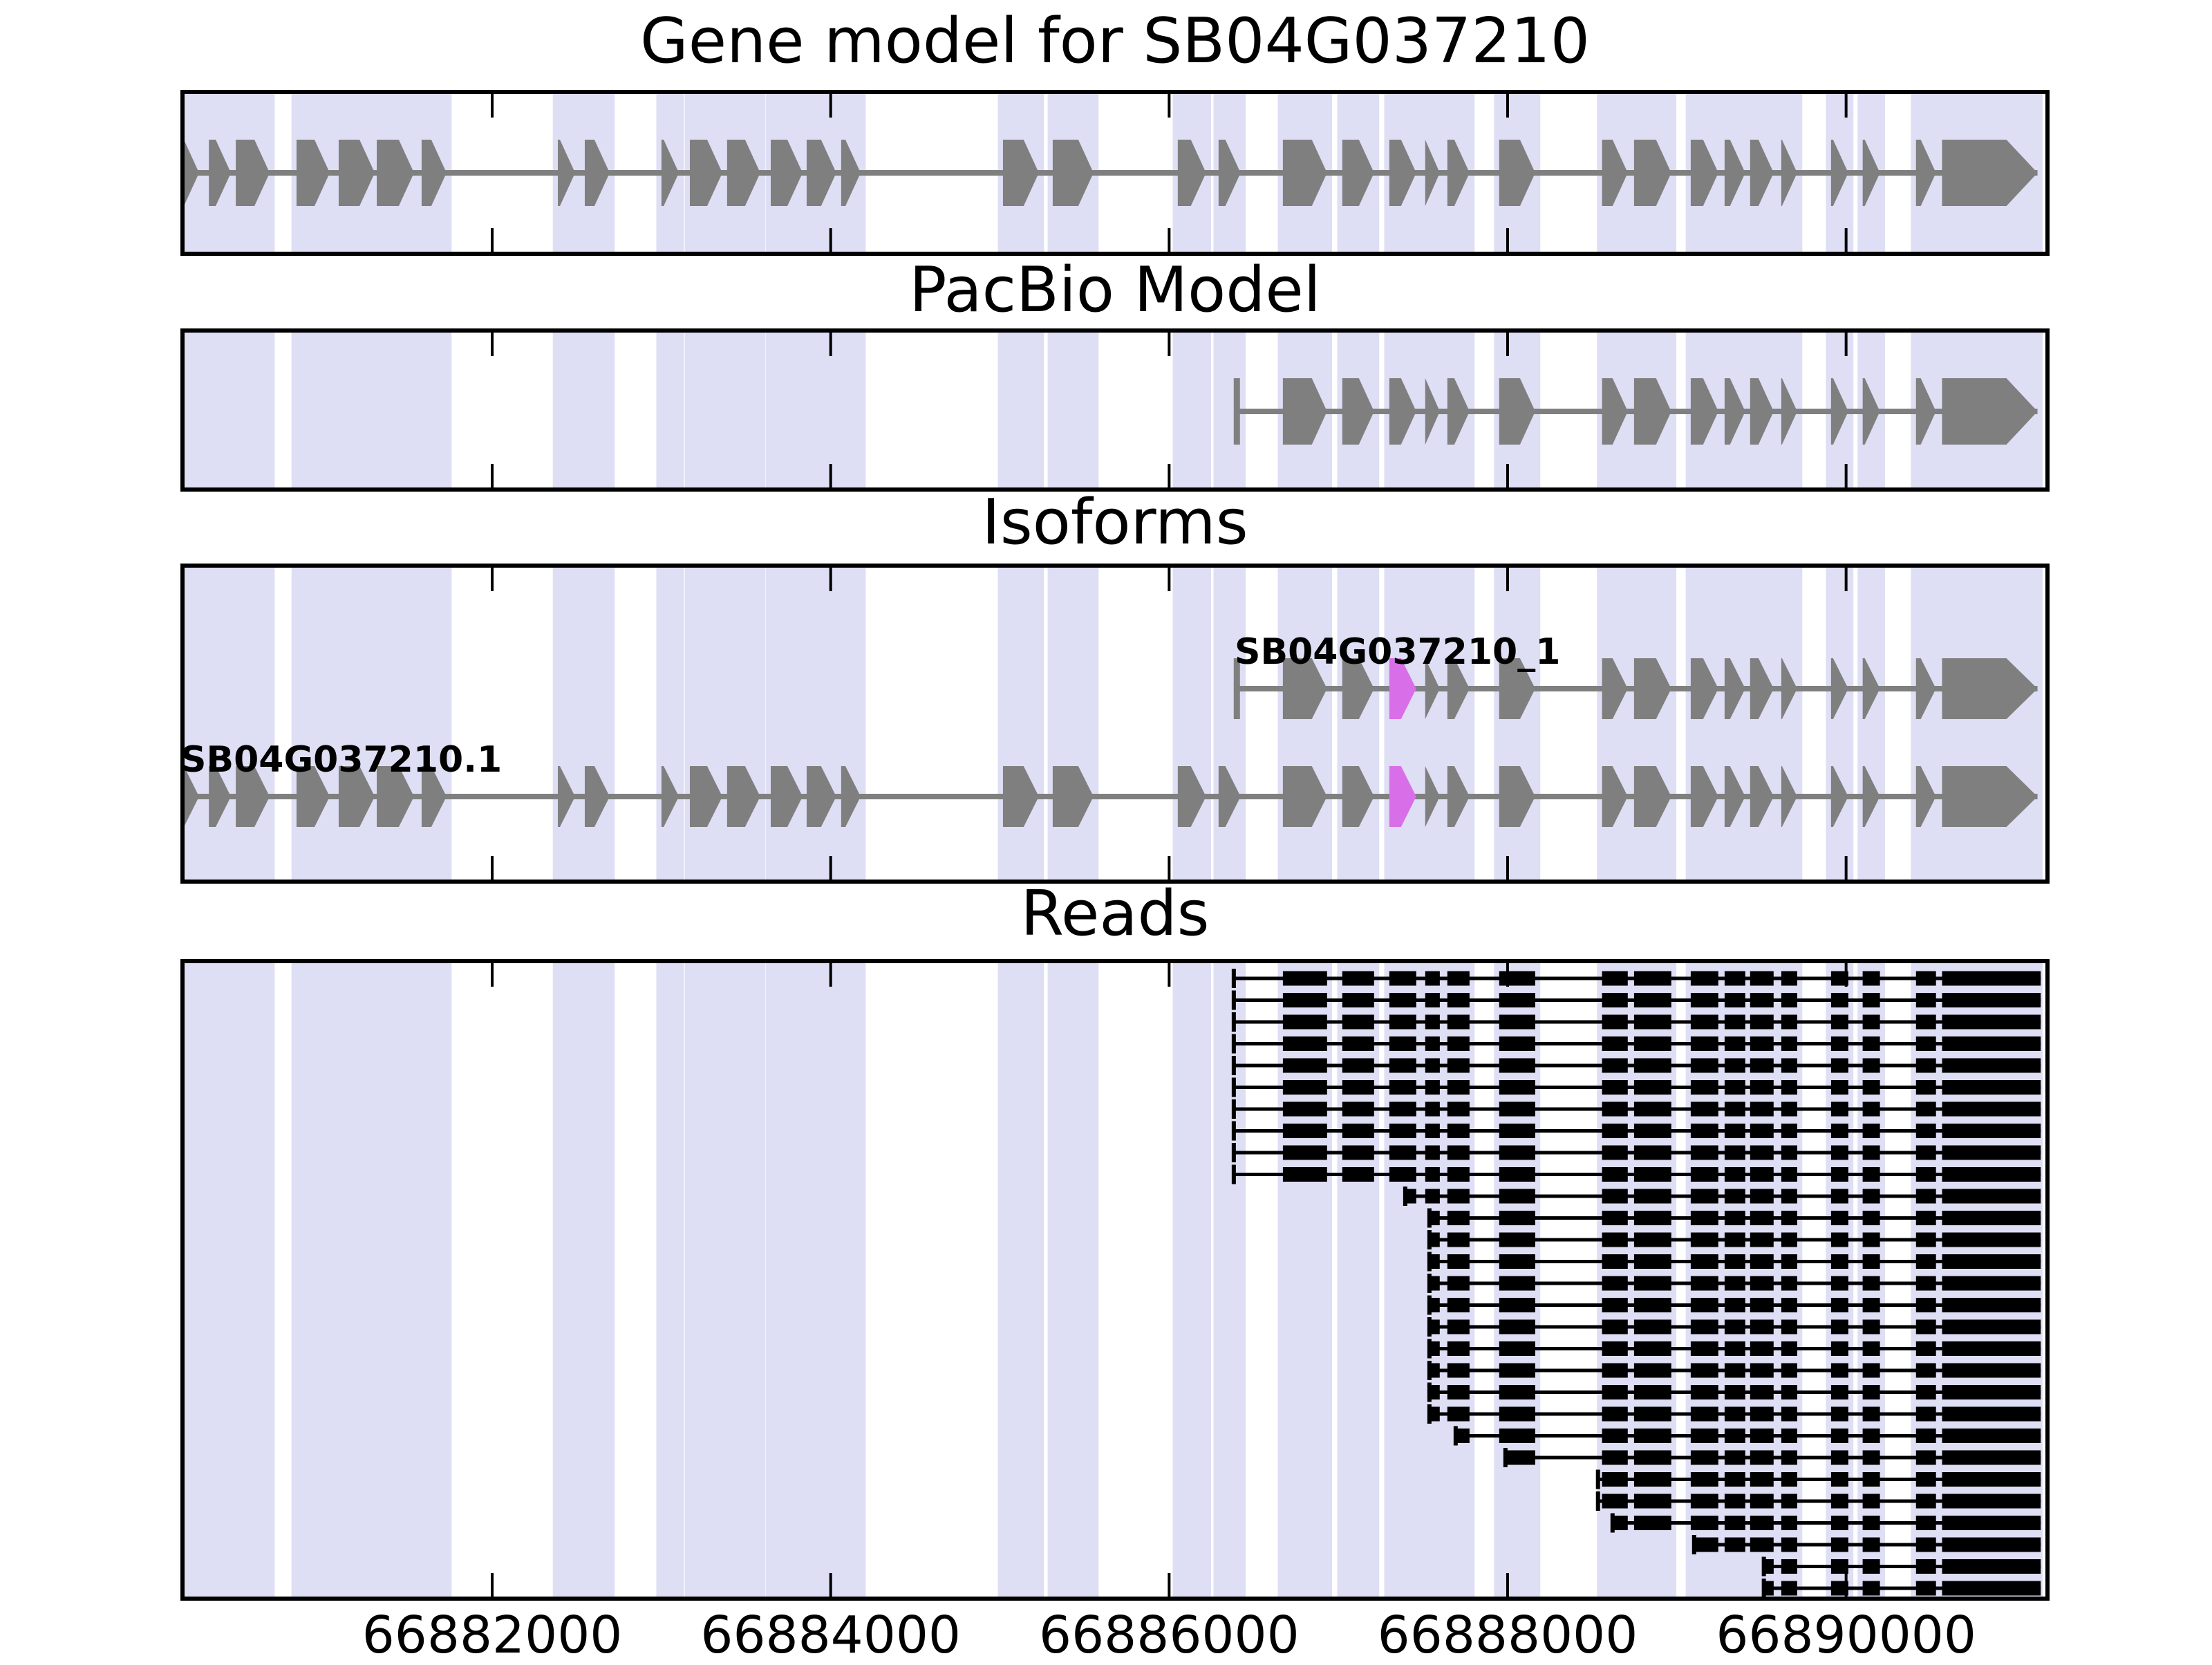 Image resolution: width=2212 pixels, height=1665 pixels. What do you see at coordinates (1507, 1635) in the screenshot?
I see `x-axis-tick-label: 66888000` at bounding box center [1507, 1635].